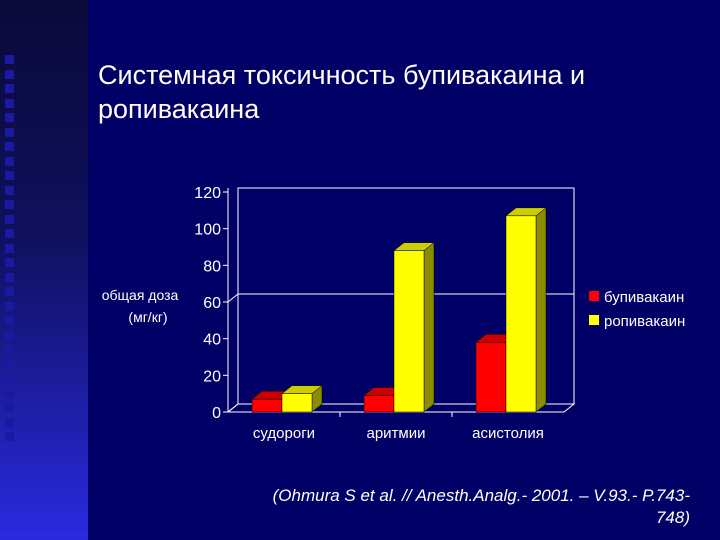 The height and width of the screenshot is (540, 720). I want to click on y-tick-label: 40, so click(212, 340).